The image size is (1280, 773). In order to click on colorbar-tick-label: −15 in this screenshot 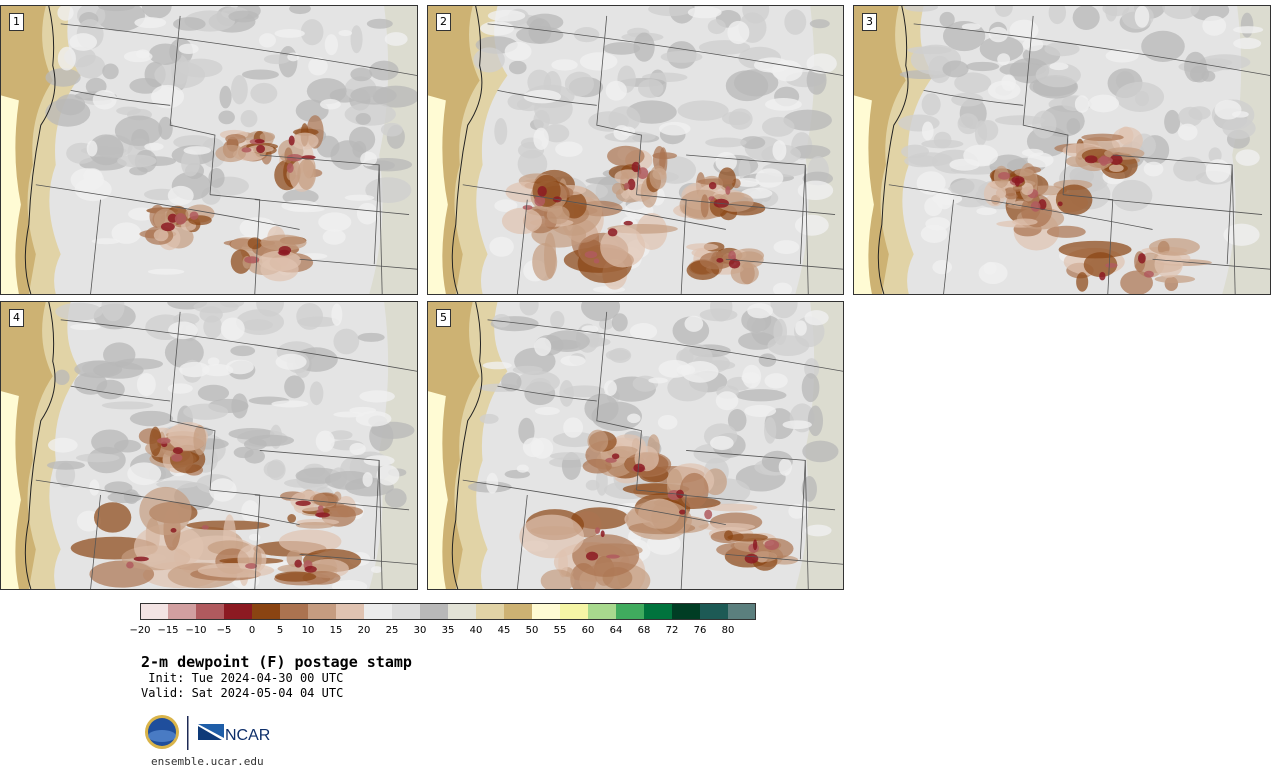, I will do `click(168, 630)`.